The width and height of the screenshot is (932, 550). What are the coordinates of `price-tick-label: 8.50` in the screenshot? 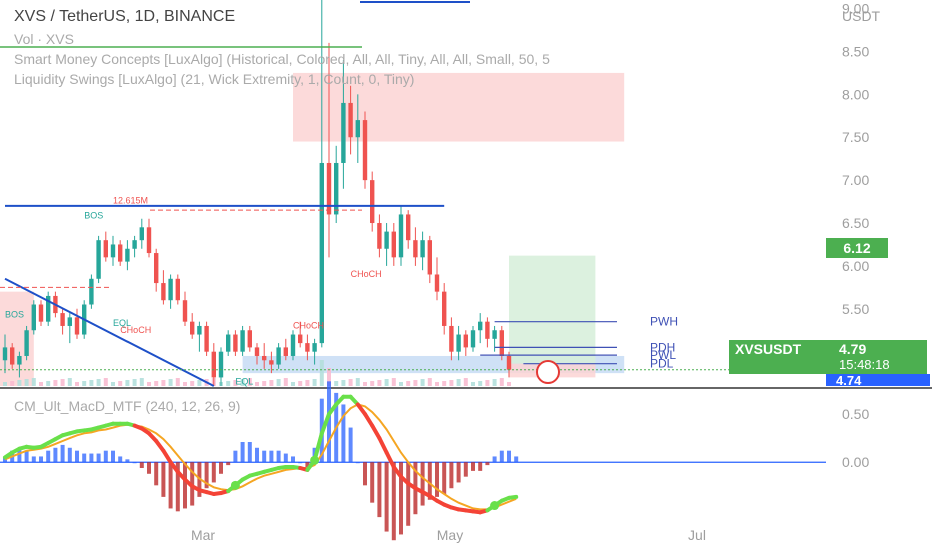 It's located at (855, 51).